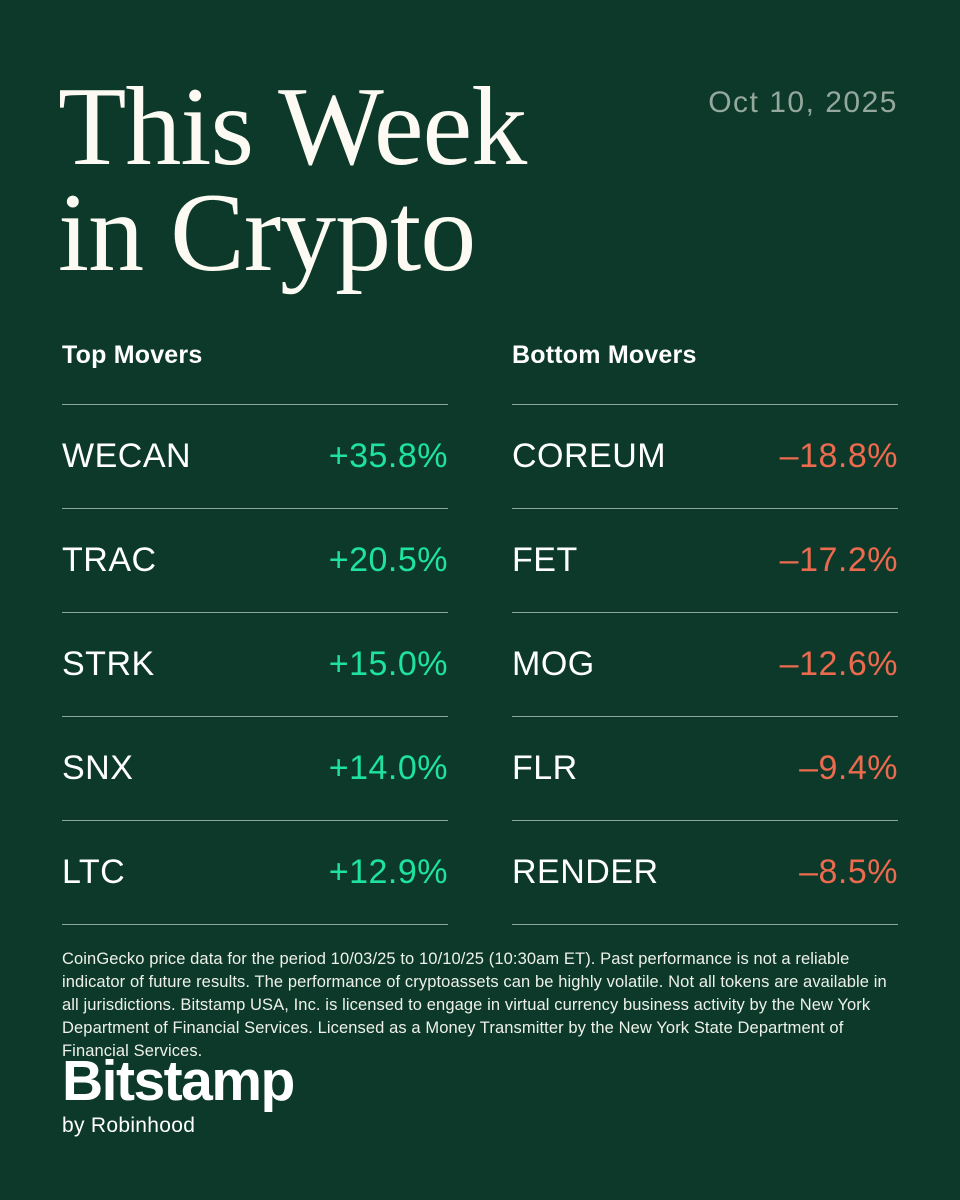  Describe the element at coordinates (838, 664) in the screenshot. I see `change-value: –12.6%` at that location.